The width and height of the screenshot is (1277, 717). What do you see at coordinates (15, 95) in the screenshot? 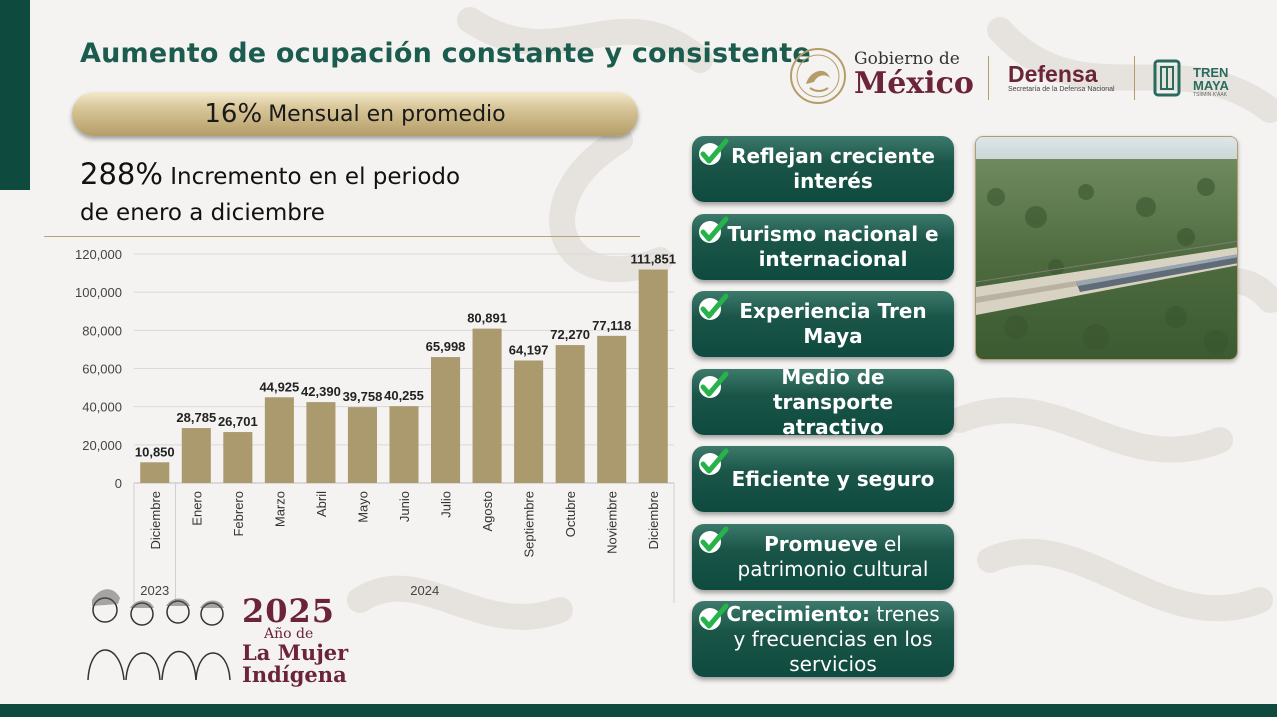
I see `left-accent-bar` at bounding box center [15, 95].